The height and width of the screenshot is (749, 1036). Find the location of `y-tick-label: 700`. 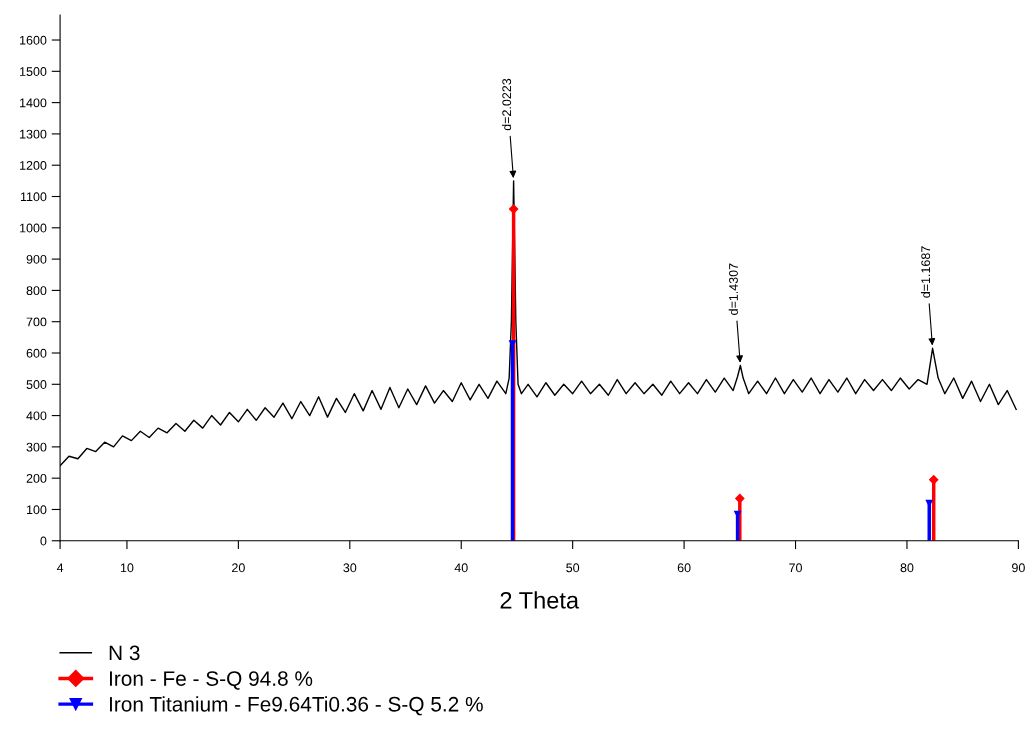

y-tick-label: 700 is located at coordinates (36, 322).